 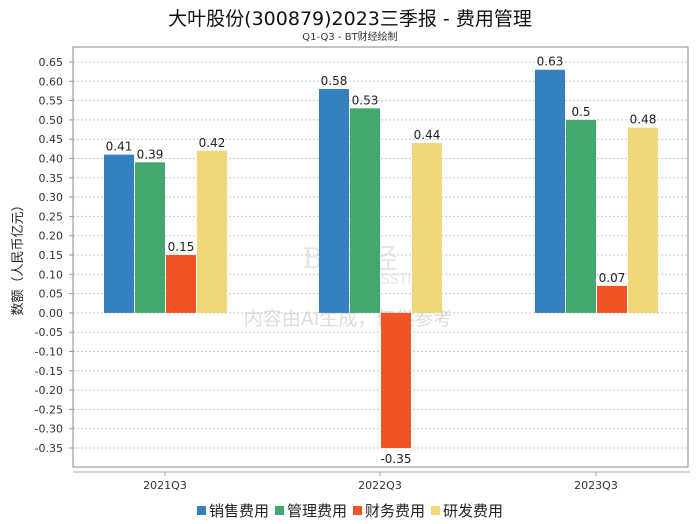 I want to click on legend-label: 销售费用, so click(x=238, y=511).